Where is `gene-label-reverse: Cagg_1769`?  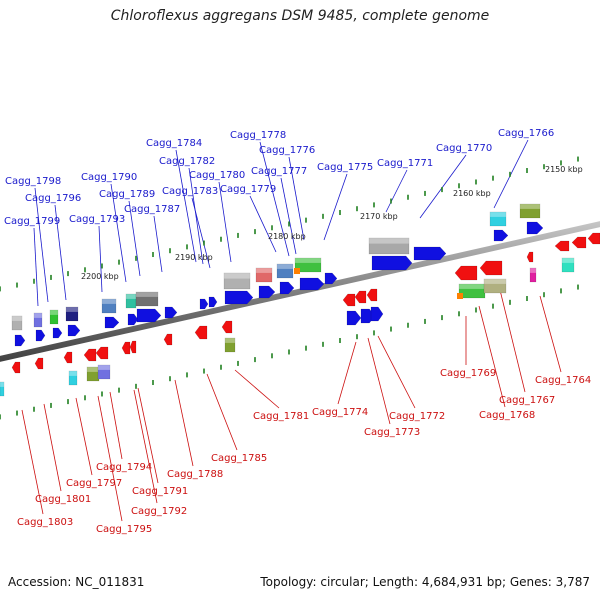 gene-label-reverse: Cagg_1769 is located at coordinates (468, 373).